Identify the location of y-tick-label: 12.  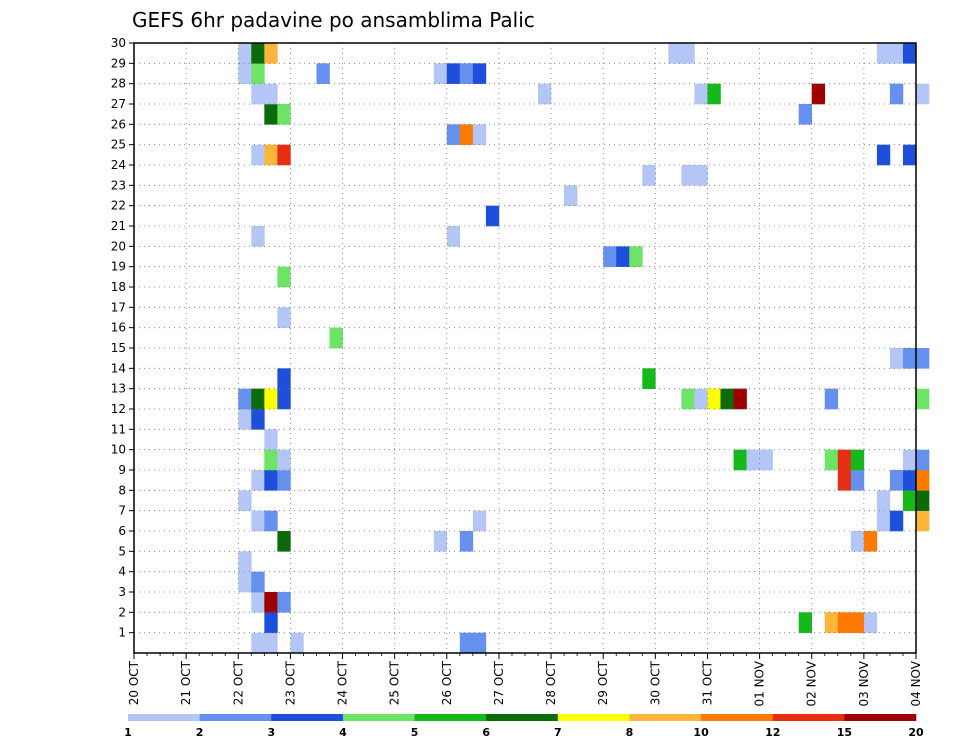
(118, 409).